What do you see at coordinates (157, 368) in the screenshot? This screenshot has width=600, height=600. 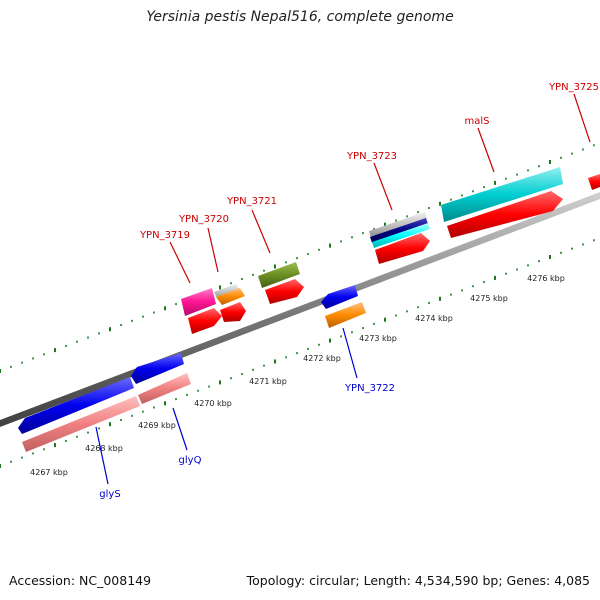 I see `gene-glyq` at bounding box center [157, 368].